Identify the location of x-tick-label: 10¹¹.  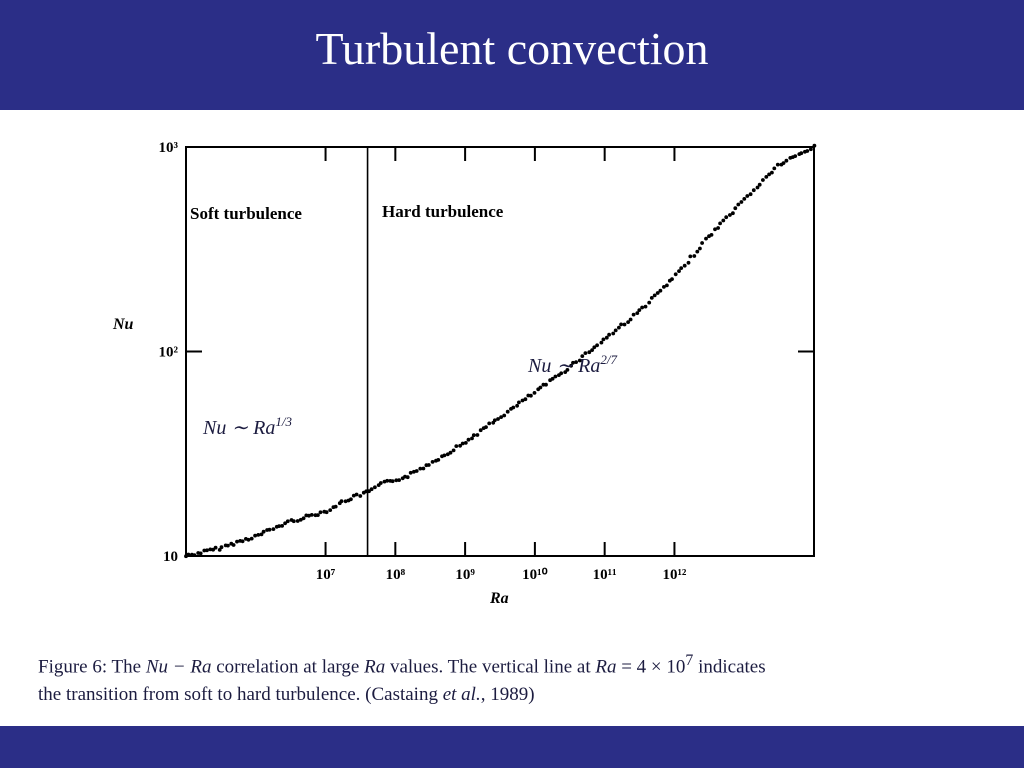
(605, 575).